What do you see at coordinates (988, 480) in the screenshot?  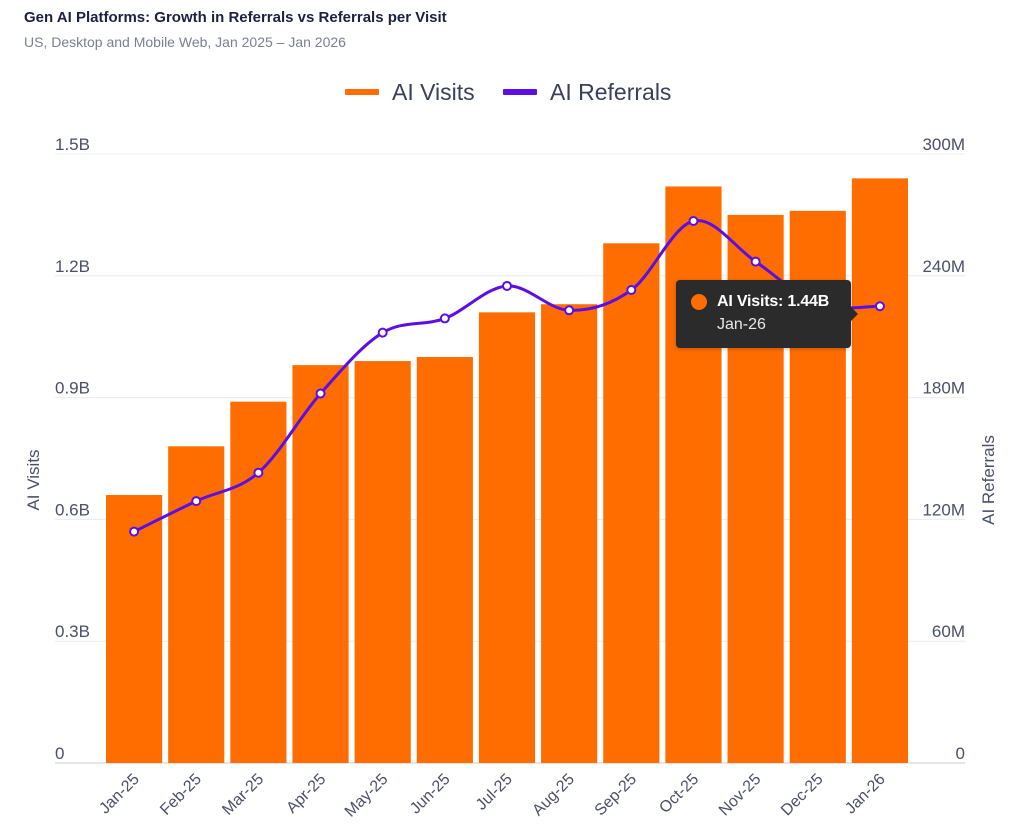 I see `y-axis-right-title: AI Referrals` at bounding box center [988, 480].